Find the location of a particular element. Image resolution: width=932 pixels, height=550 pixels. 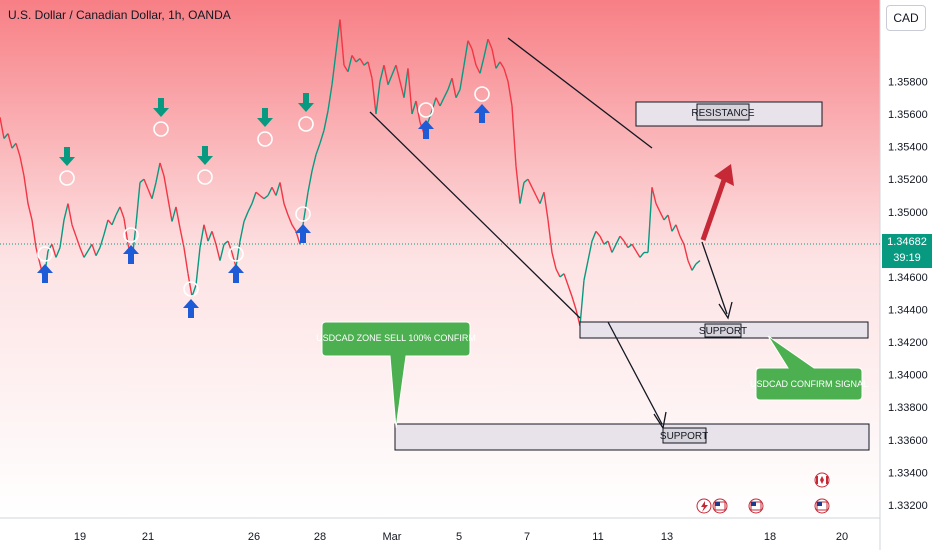

time-tick-label: 21 is located at coordinates (148, 537).